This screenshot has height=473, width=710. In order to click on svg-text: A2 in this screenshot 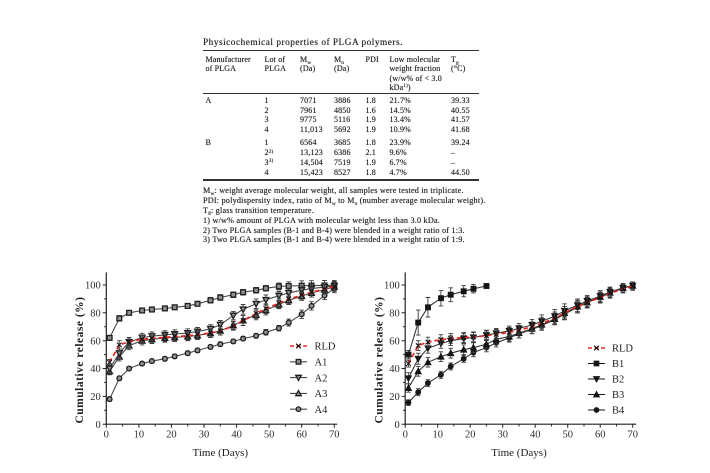, I will do `click(321, 378)`.